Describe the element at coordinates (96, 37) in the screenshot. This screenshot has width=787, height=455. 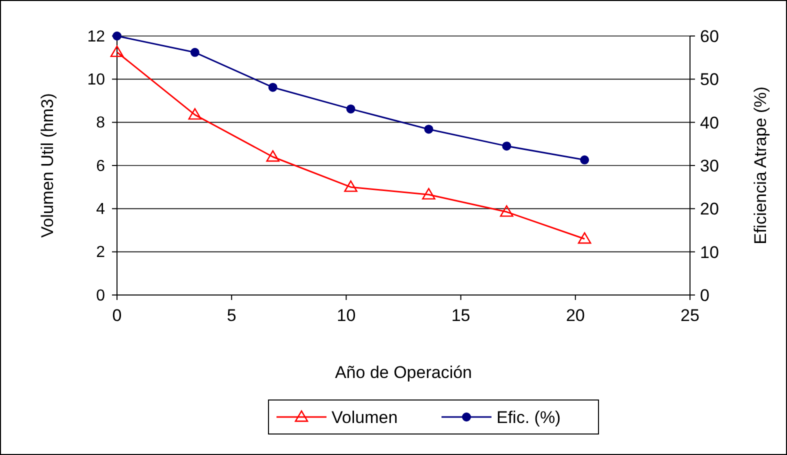
I see `y-tick-label: 12` at that location.